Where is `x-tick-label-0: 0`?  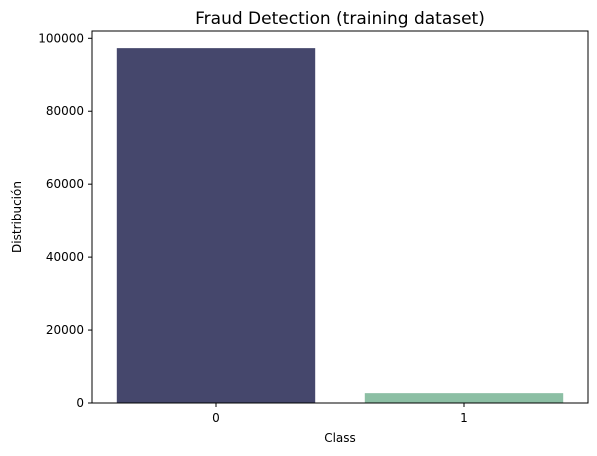 x-tick-label-0: 0 is located at coordinates (216, 418).